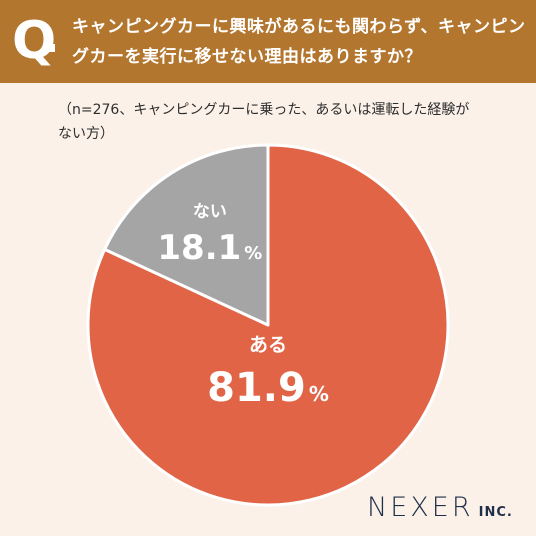 The image size is (536, 536). Describe the element at coordinates (420, 507) in the screenshot. I see `logo-main-text: NEXER` at that location.